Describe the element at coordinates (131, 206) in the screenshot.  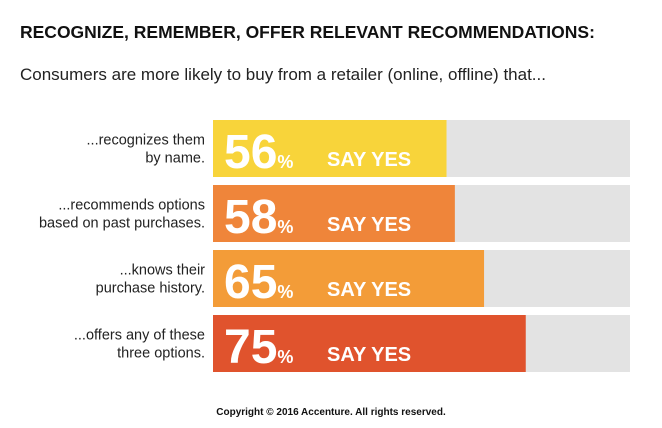
I see `category-label: ...recommends options` at that location.